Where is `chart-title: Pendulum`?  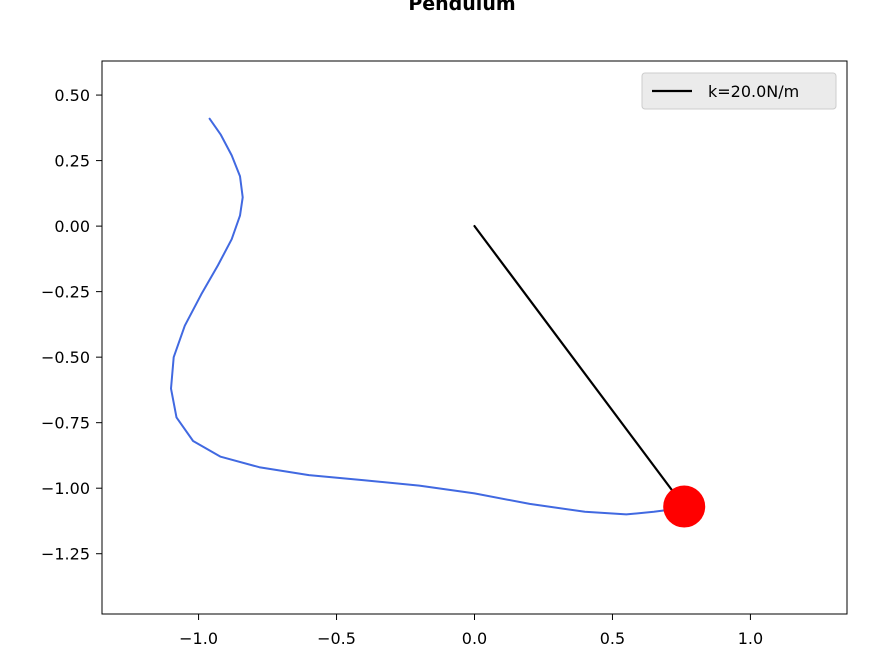 chart-title: Pendulum is located at coordinates (461, 7).